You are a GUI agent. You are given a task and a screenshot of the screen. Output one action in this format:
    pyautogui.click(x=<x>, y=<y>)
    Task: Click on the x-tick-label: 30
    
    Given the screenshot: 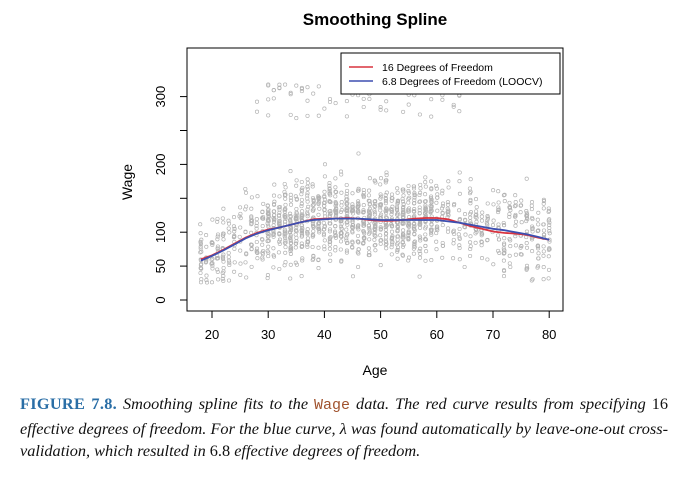 What is the action you would take?
    pyautogui.click(x=268, y=334)
    